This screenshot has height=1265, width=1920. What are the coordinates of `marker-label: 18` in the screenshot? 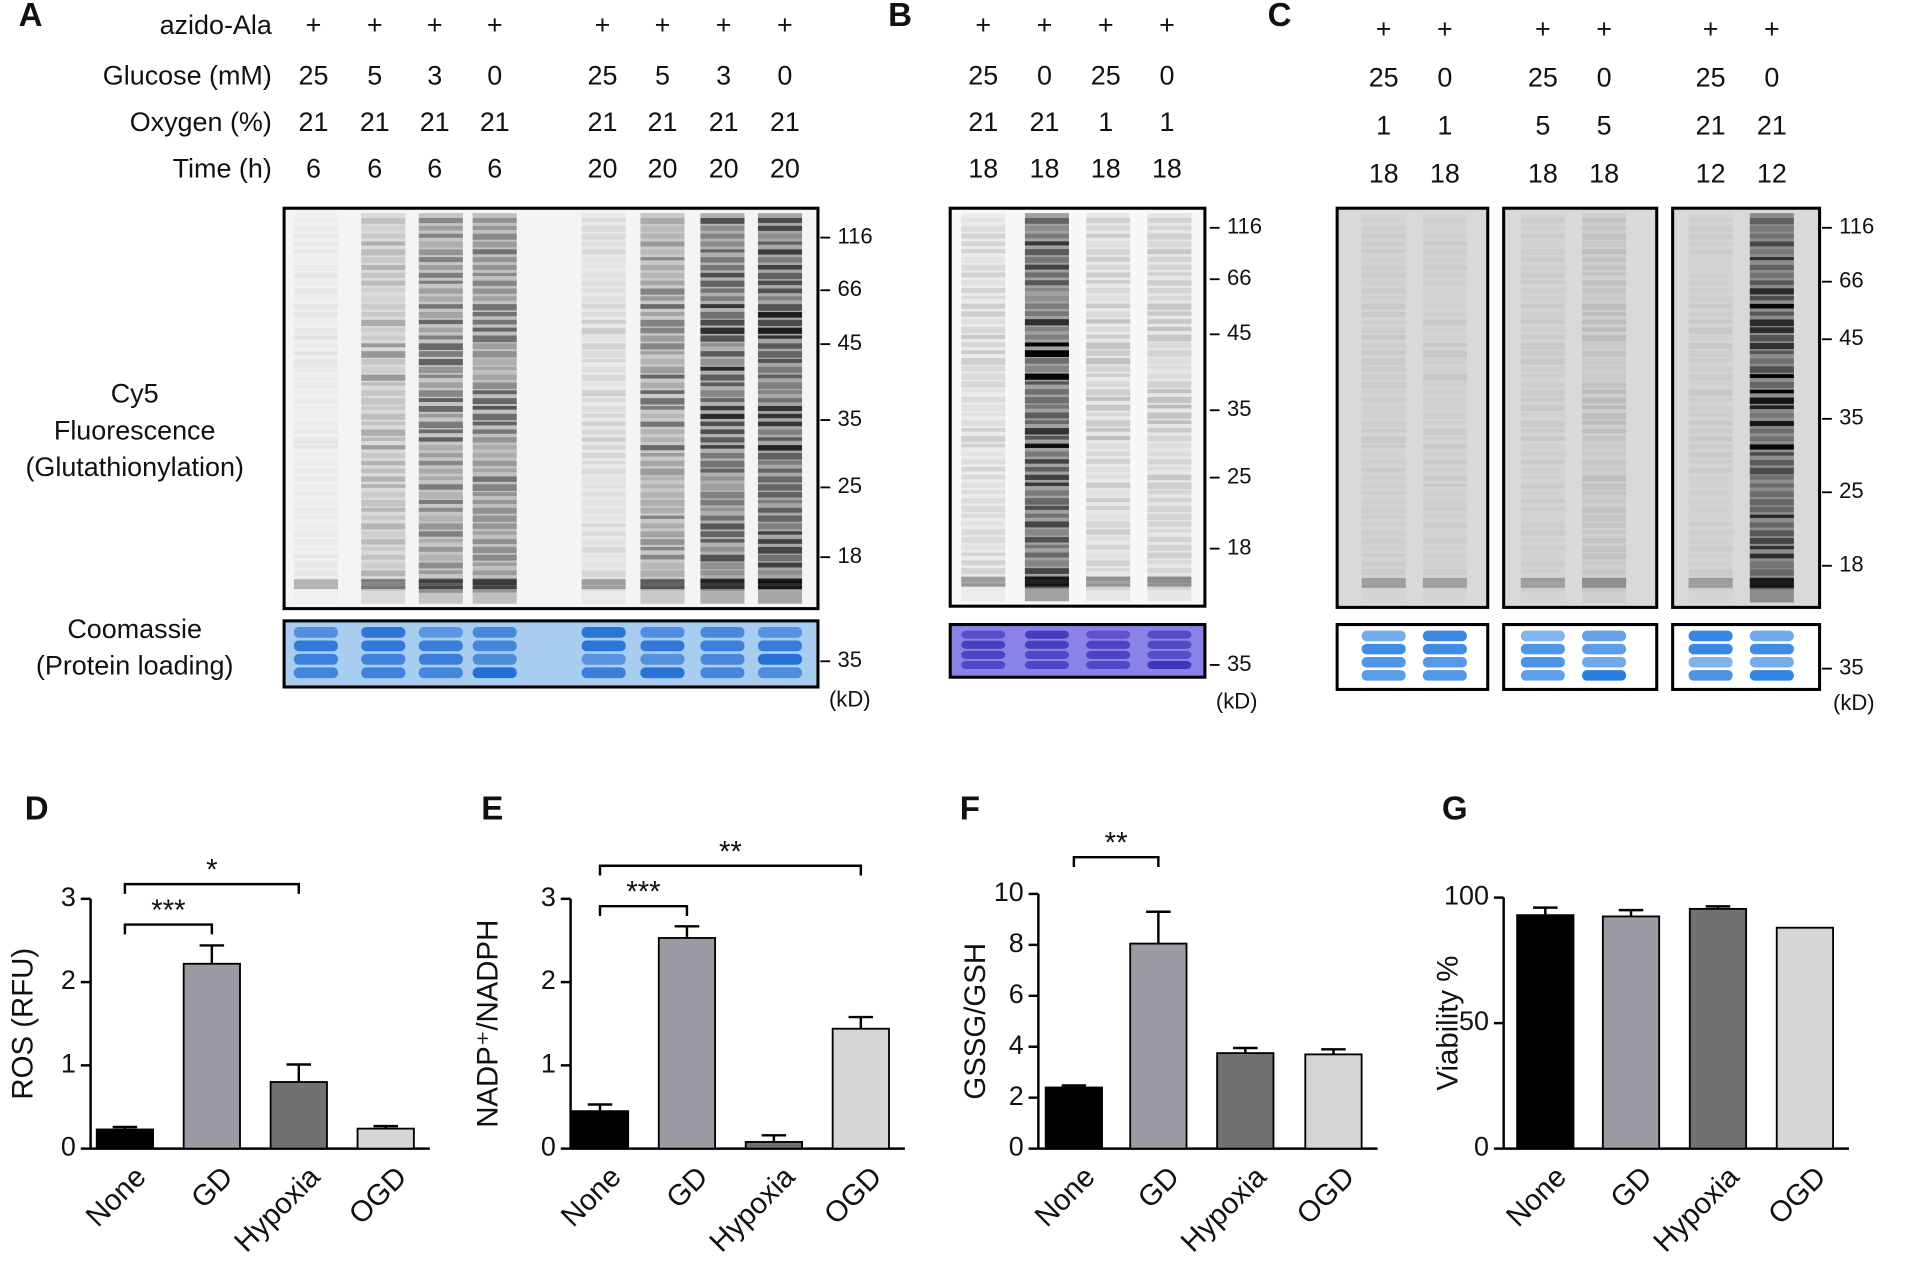 It's located at (1239, 546).